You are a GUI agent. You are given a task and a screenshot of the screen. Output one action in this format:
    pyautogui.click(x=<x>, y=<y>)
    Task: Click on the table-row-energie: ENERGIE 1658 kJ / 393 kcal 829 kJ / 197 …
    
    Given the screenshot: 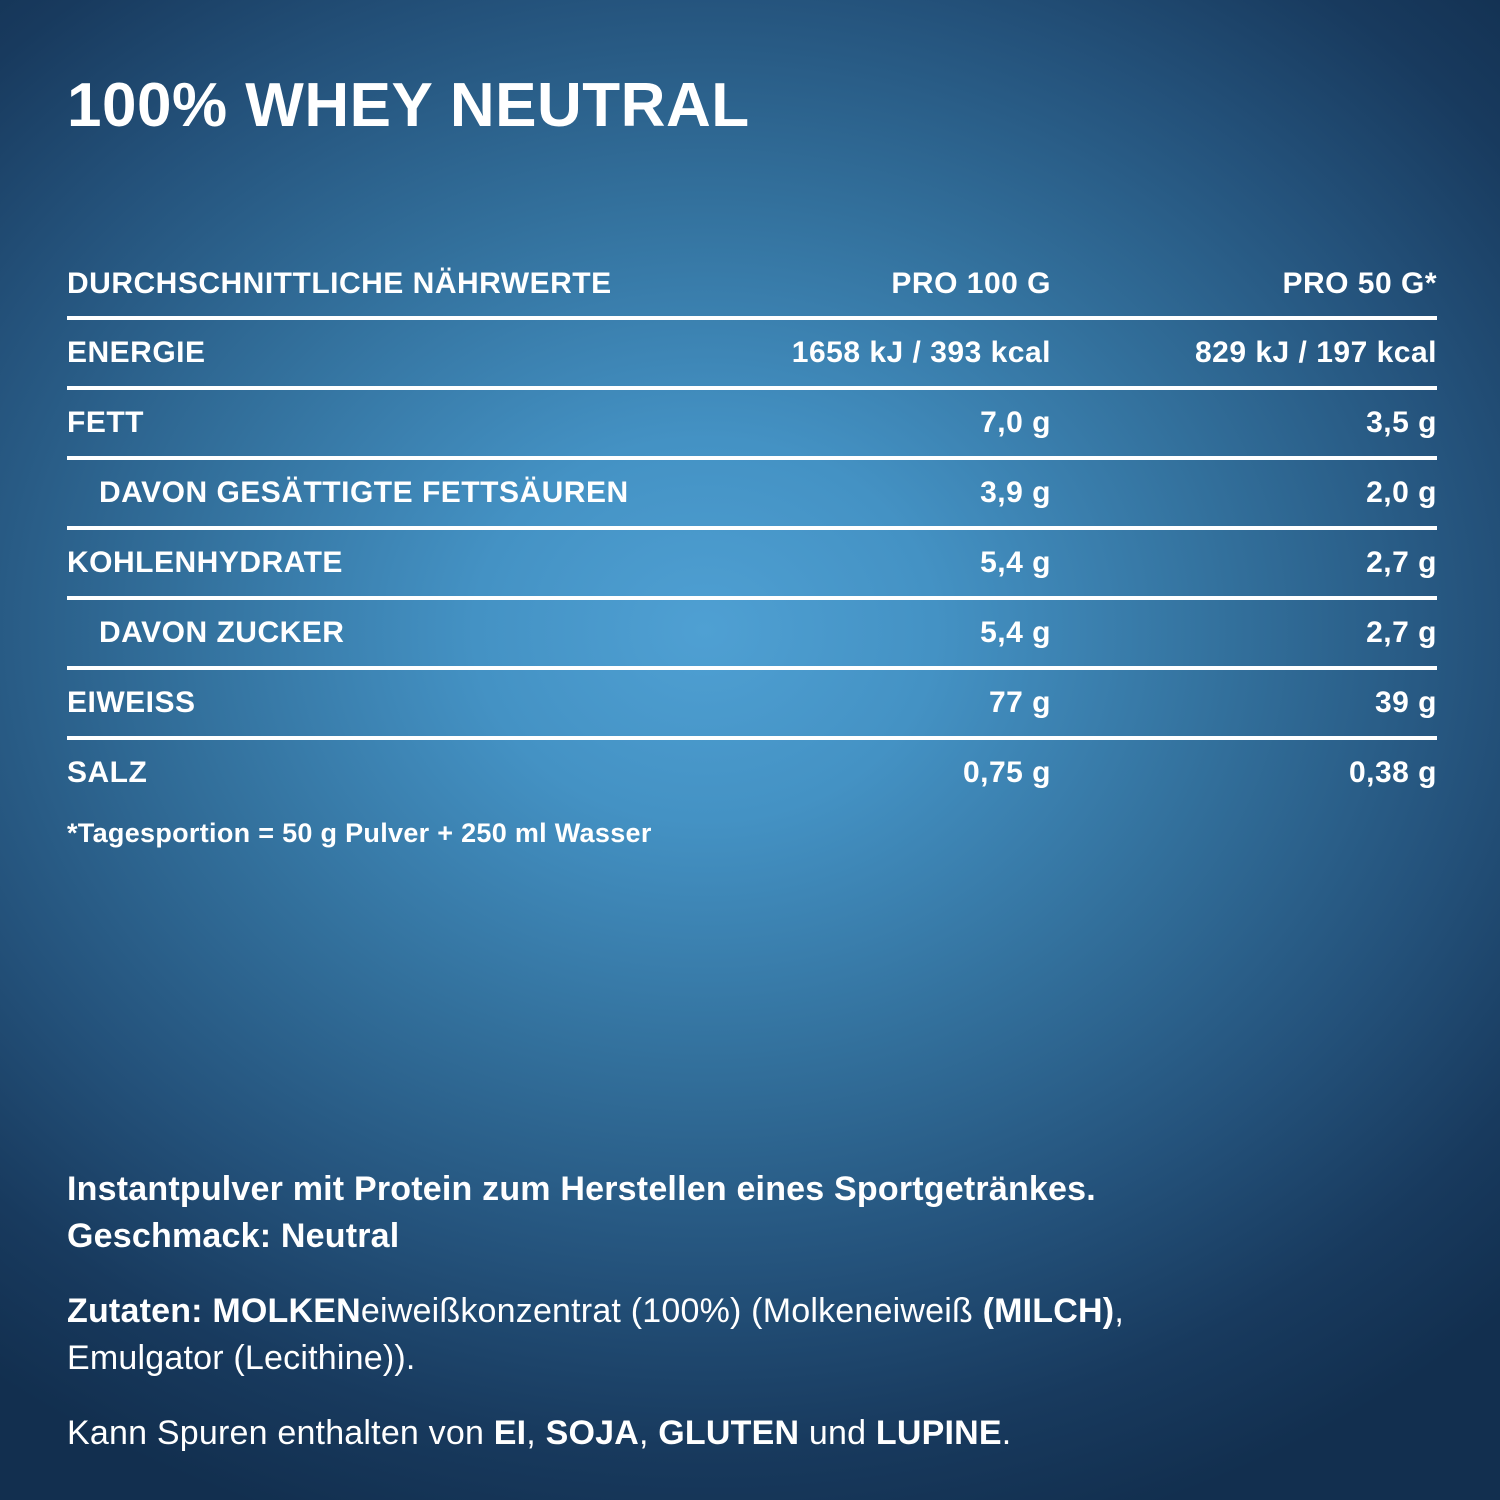 What is the action you would take?
    pyautogui.click(x=752, y=355)
    